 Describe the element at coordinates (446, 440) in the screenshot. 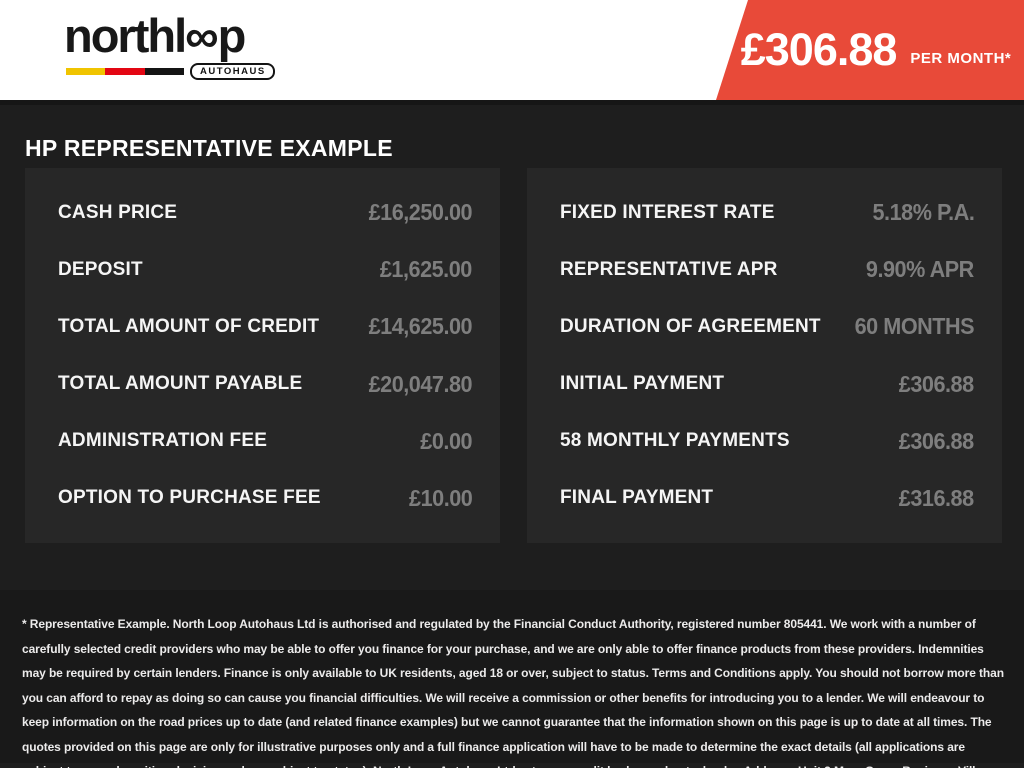

I see `finance-value: £0.00` at that location.